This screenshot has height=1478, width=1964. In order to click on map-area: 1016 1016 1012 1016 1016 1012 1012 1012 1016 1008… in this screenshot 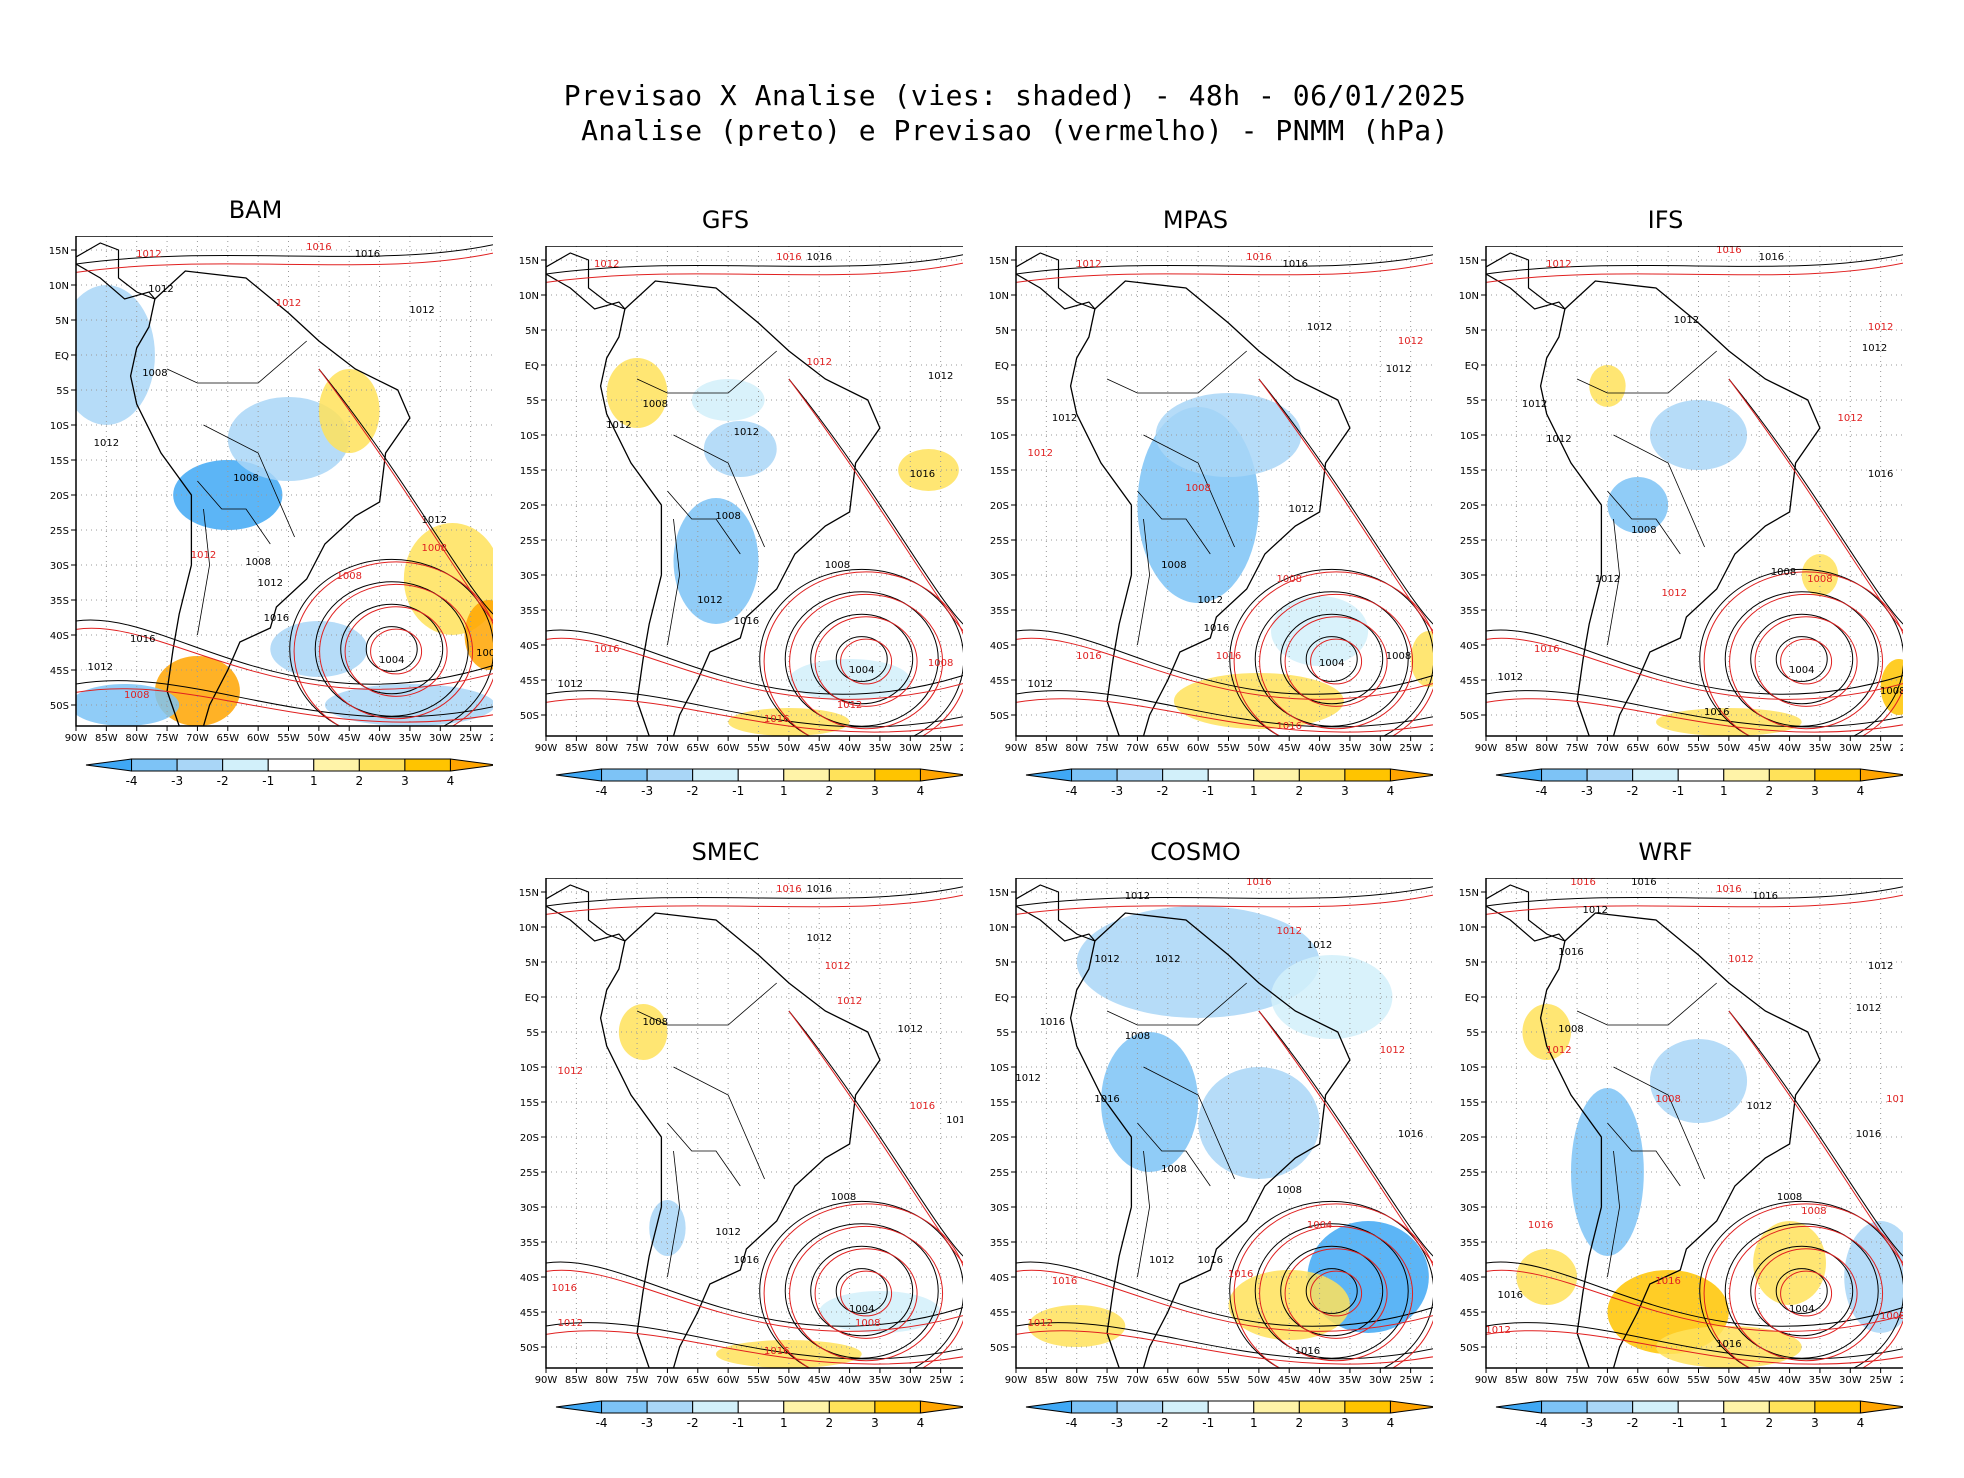, I will do `click(1694, 1123)`.